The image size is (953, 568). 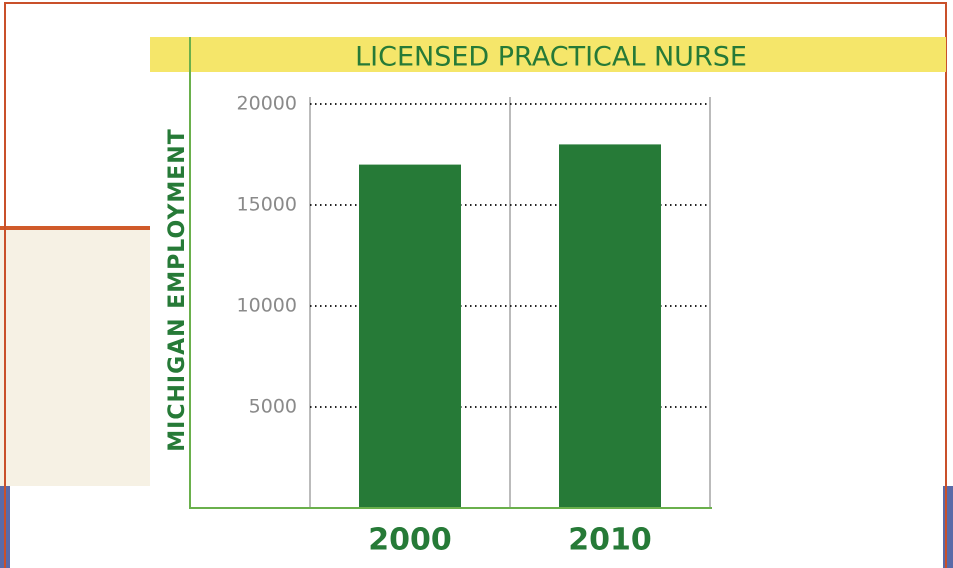 I want to click on title-banner, so click(x=548, y=54).